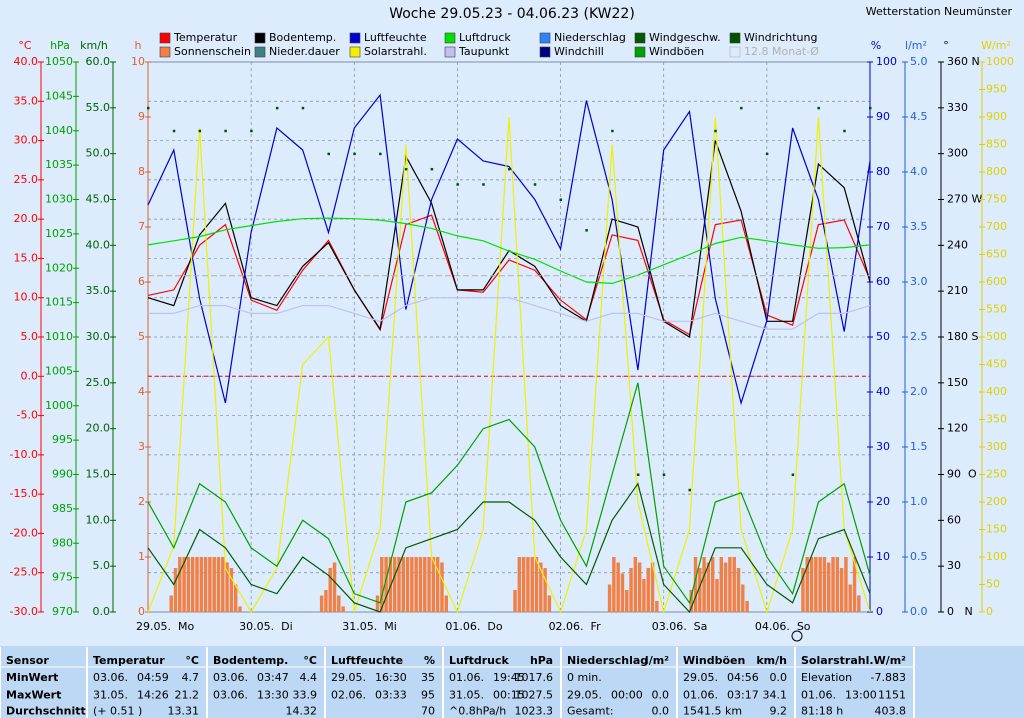 This screenshot has height=718, width=1024. What do you see at coordinates (818, 695) in the screenshot?
I see `cell-date: 01.06.` at bounding box center [818, 695].